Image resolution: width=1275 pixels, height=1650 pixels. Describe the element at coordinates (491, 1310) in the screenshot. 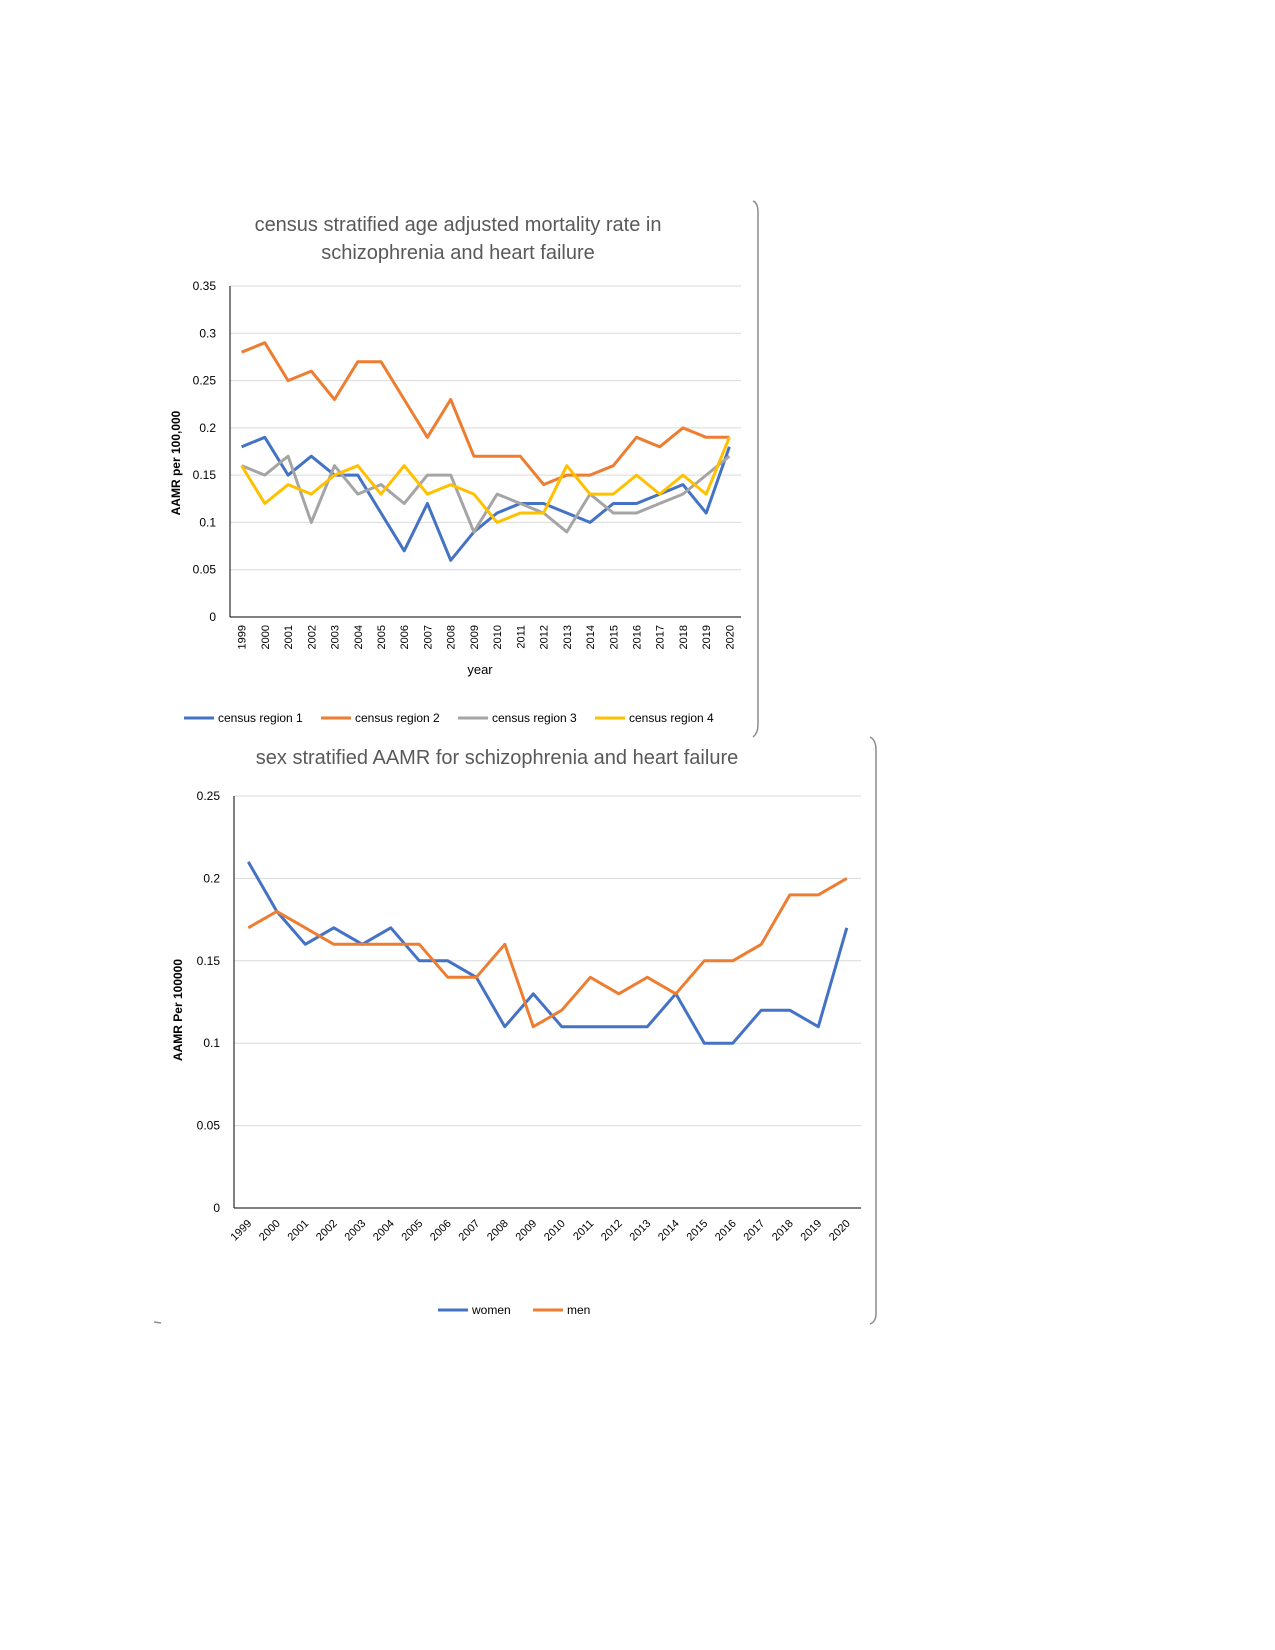

I see `legend-label: women` at that location.